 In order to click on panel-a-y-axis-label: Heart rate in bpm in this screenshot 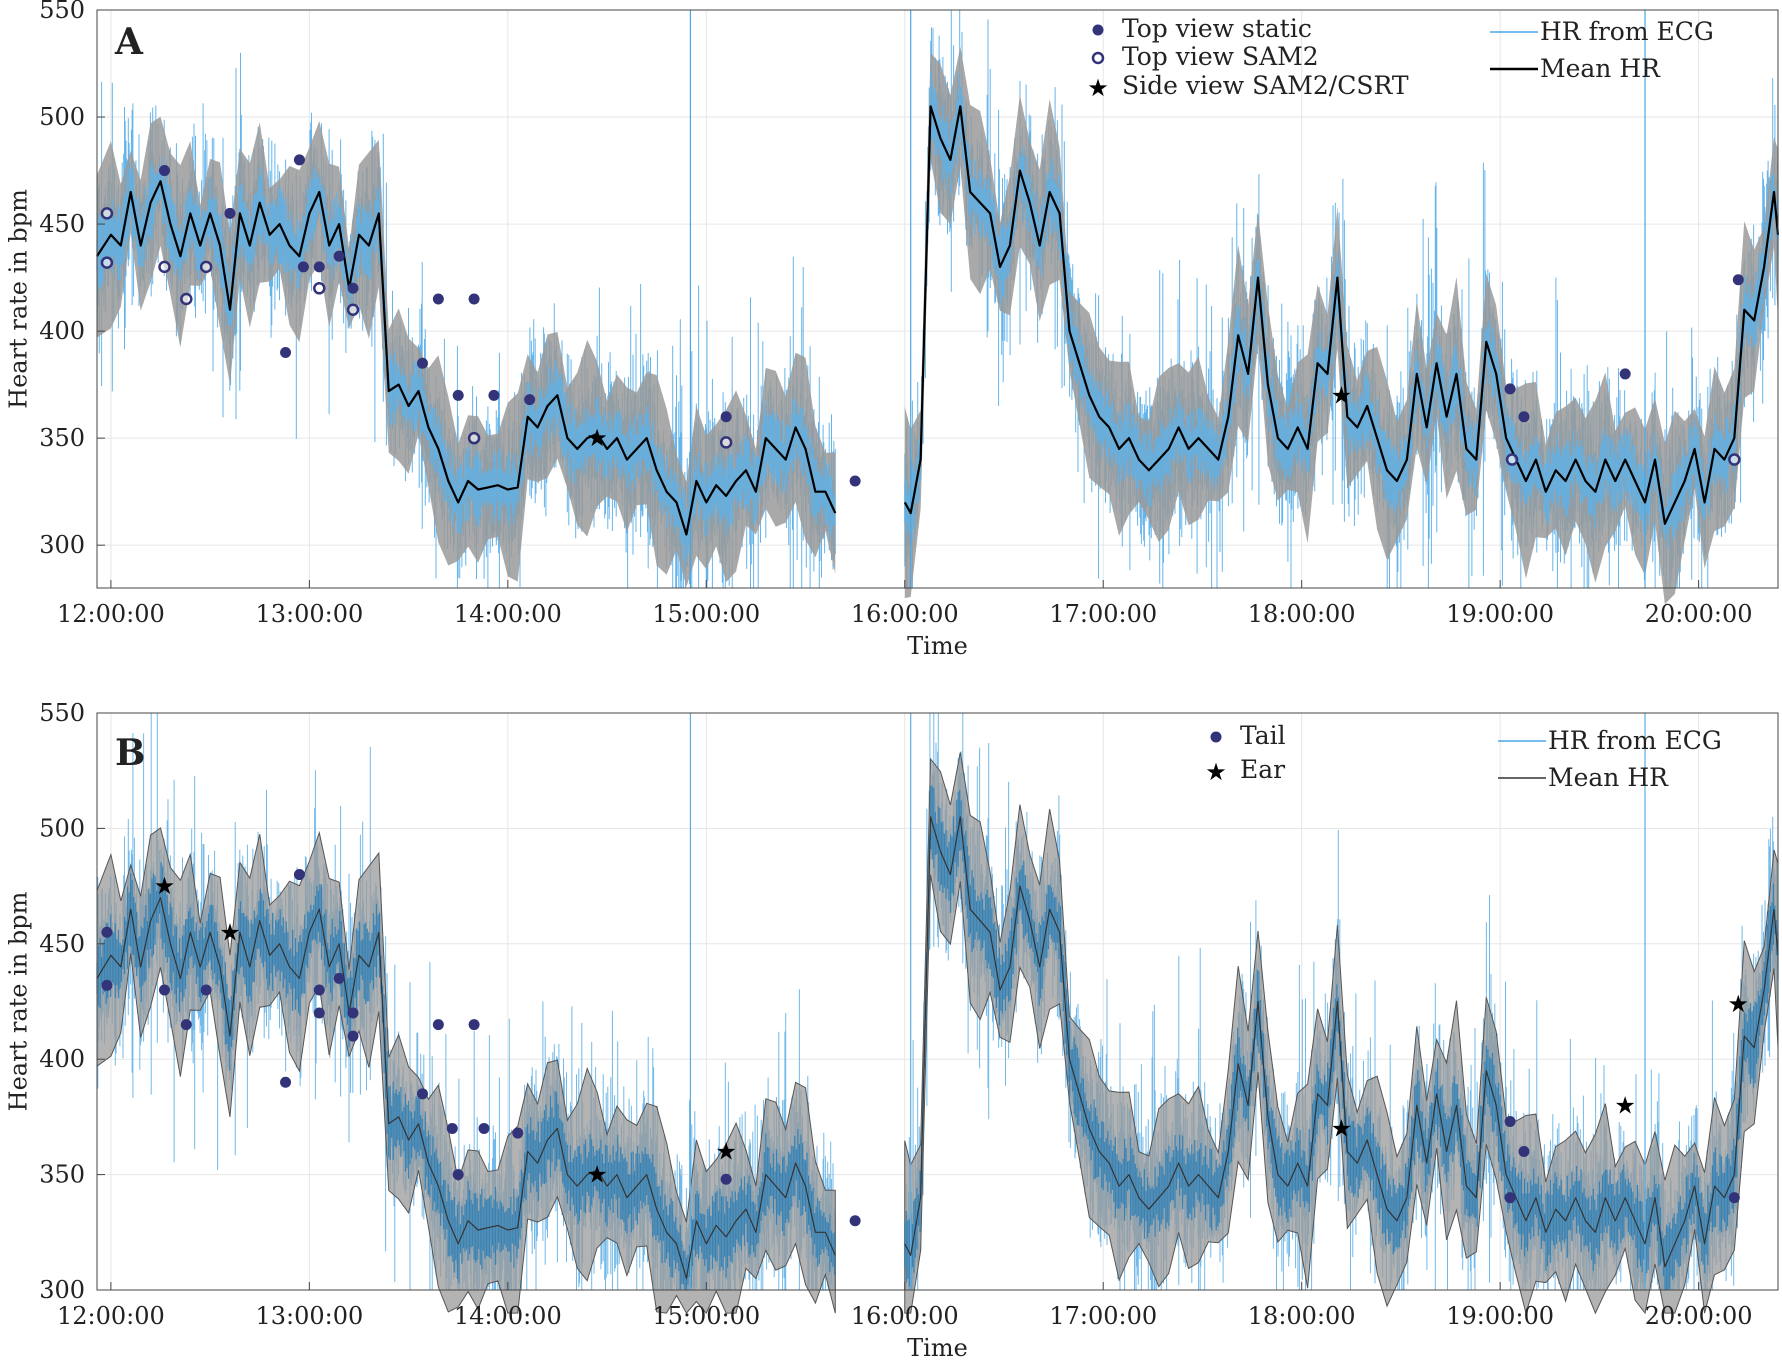, I will do `click(18, 299)`.